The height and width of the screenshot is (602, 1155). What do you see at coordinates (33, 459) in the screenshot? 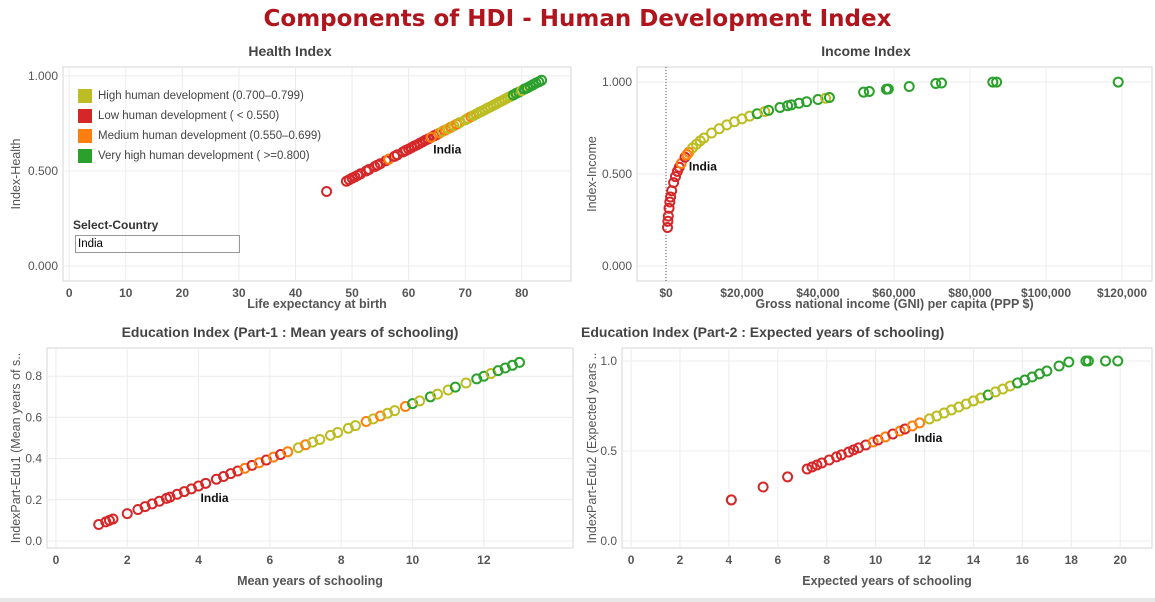
I see `y-tick-label: 0.4` at bounding box center [33, 459].